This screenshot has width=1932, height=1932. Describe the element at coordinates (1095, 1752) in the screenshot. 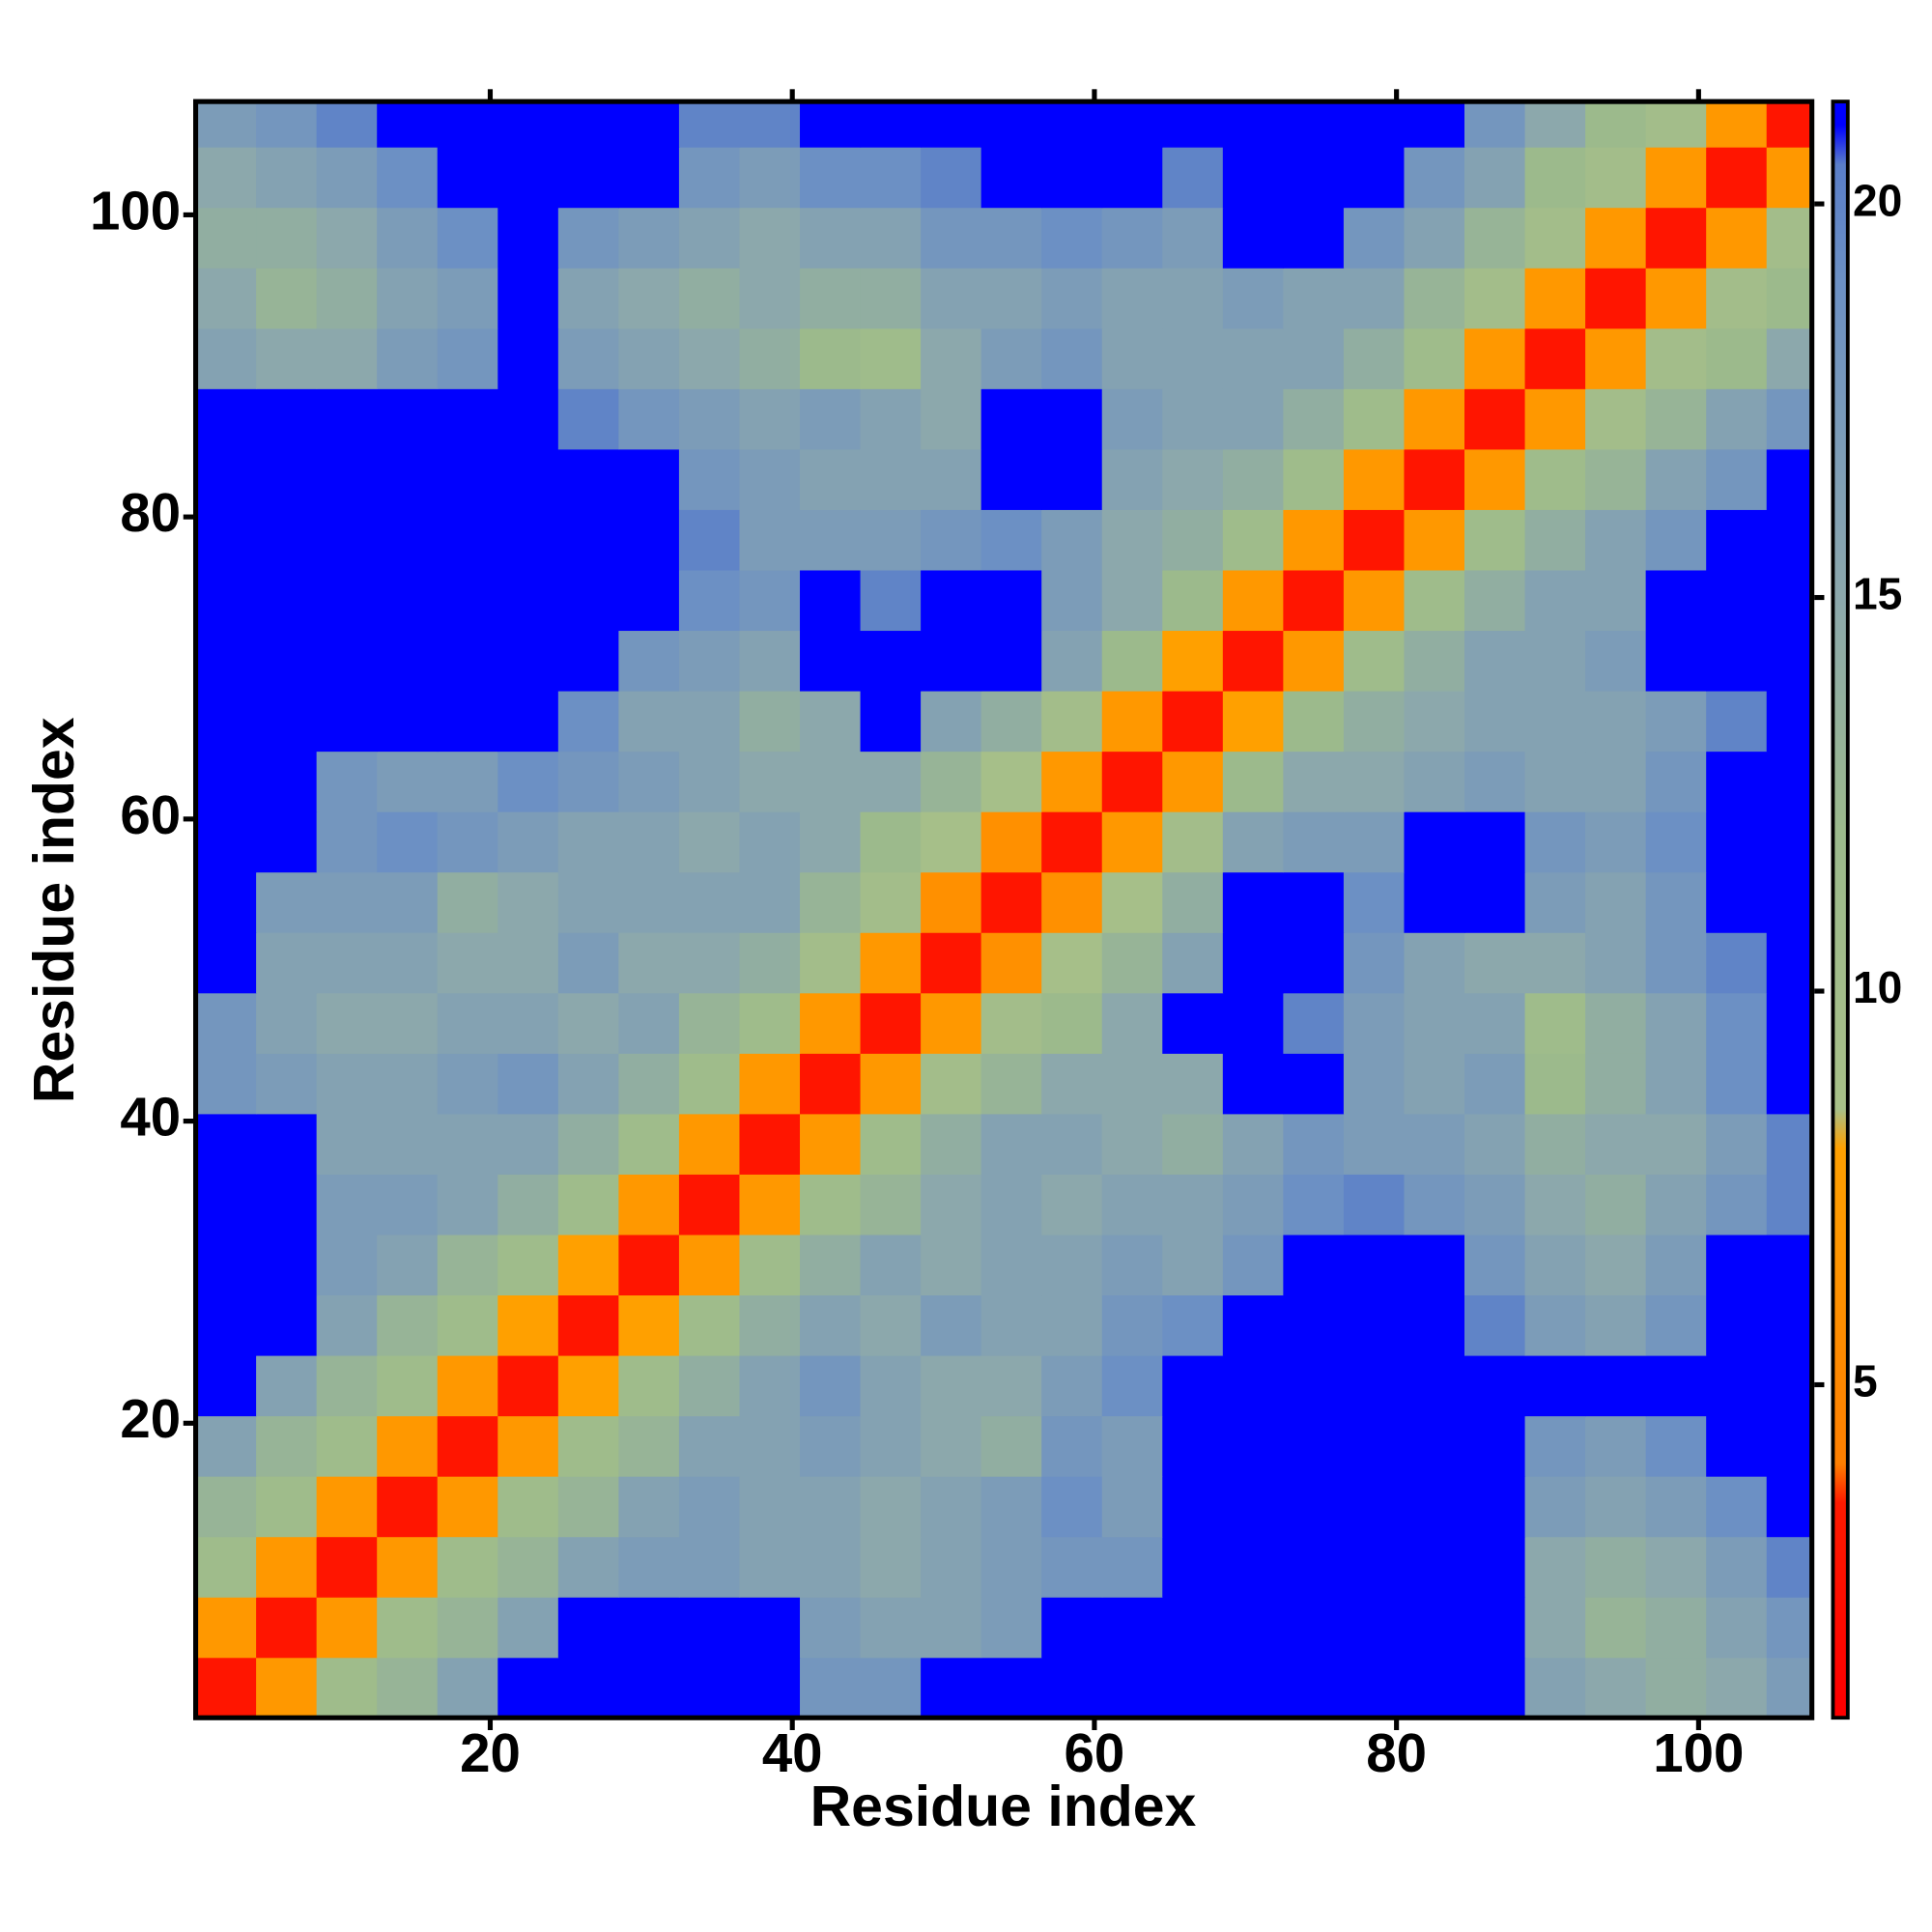

I see `x-tick-label: 60` at that location.